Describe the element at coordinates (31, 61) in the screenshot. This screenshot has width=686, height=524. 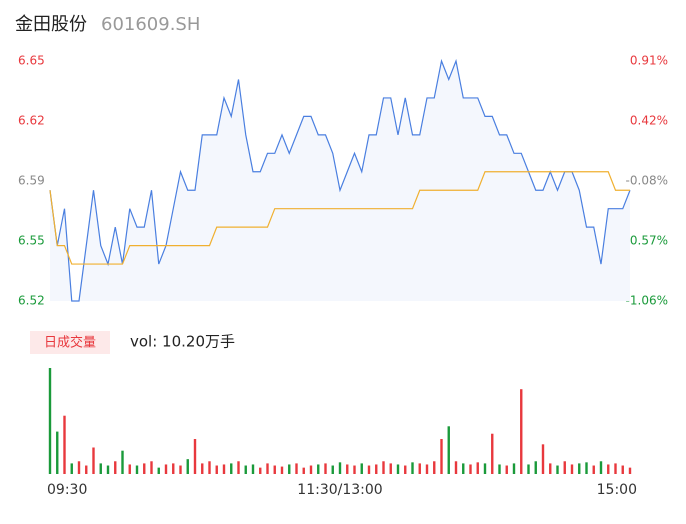
I see `y-tick-label: 6.65` at that location.